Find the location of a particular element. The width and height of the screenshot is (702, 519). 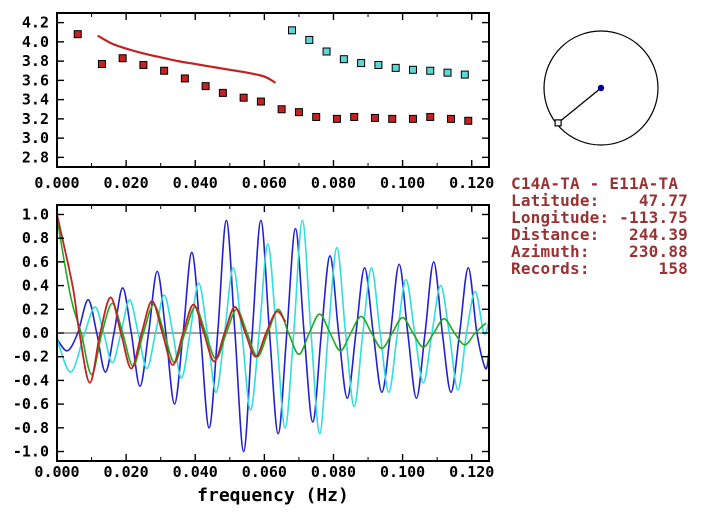

y-tick-label: 3.0 is located at coordinates (35, 138).